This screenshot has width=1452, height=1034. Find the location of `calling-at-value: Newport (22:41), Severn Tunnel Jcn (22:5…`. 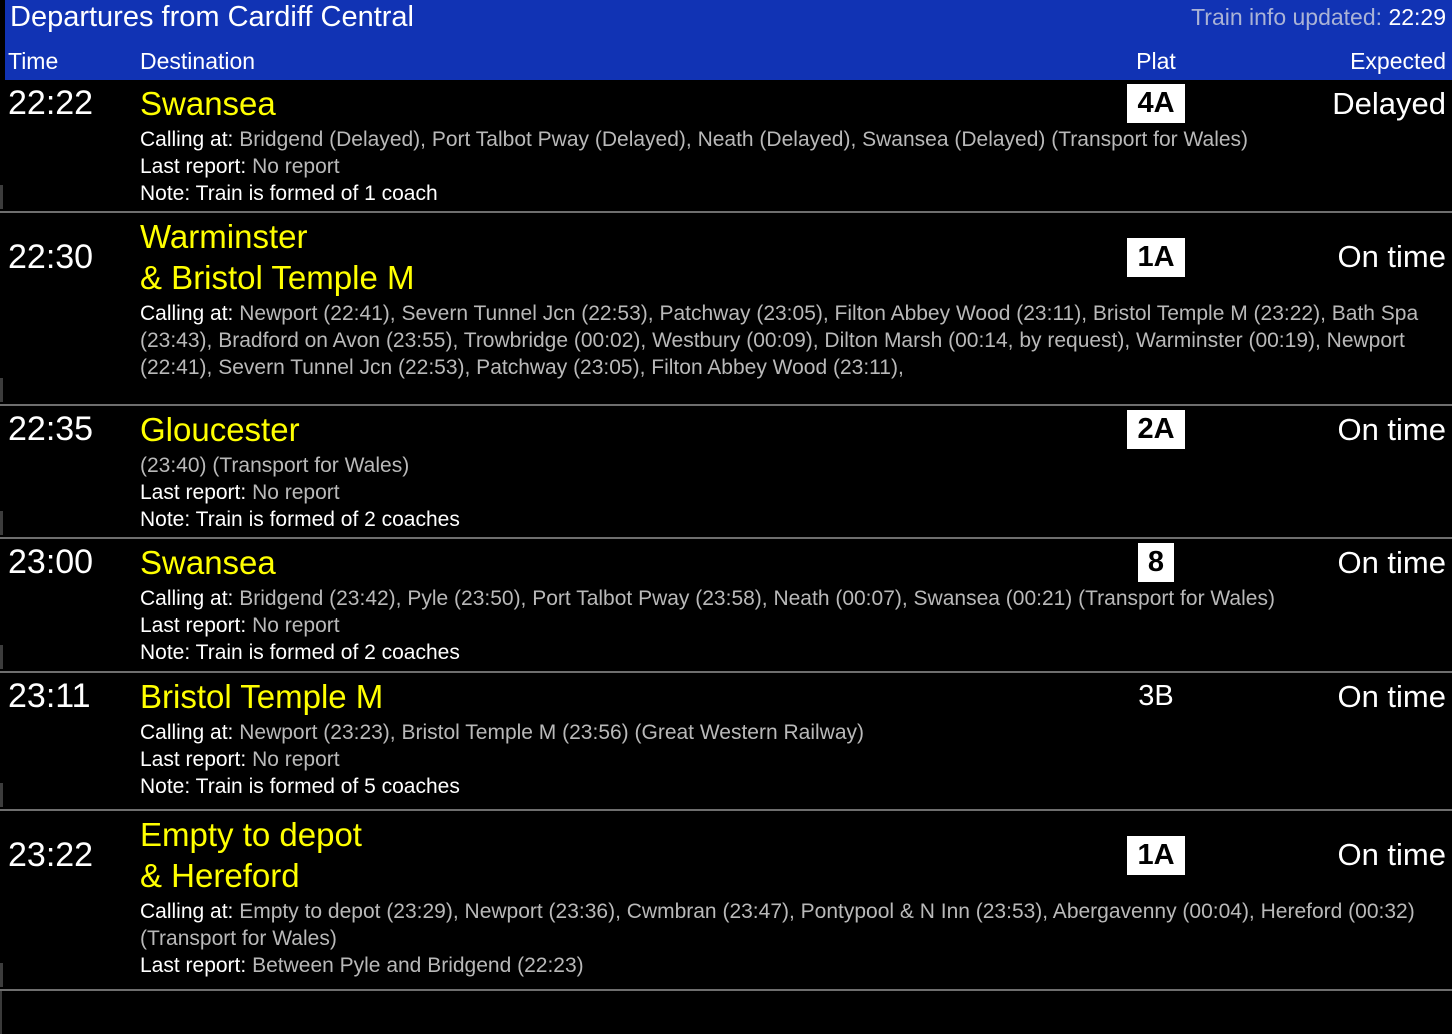

calling-at-value: Newport (22:41), Severn Tunnel Jcn (22:5… is located at coordinates (779, 340).